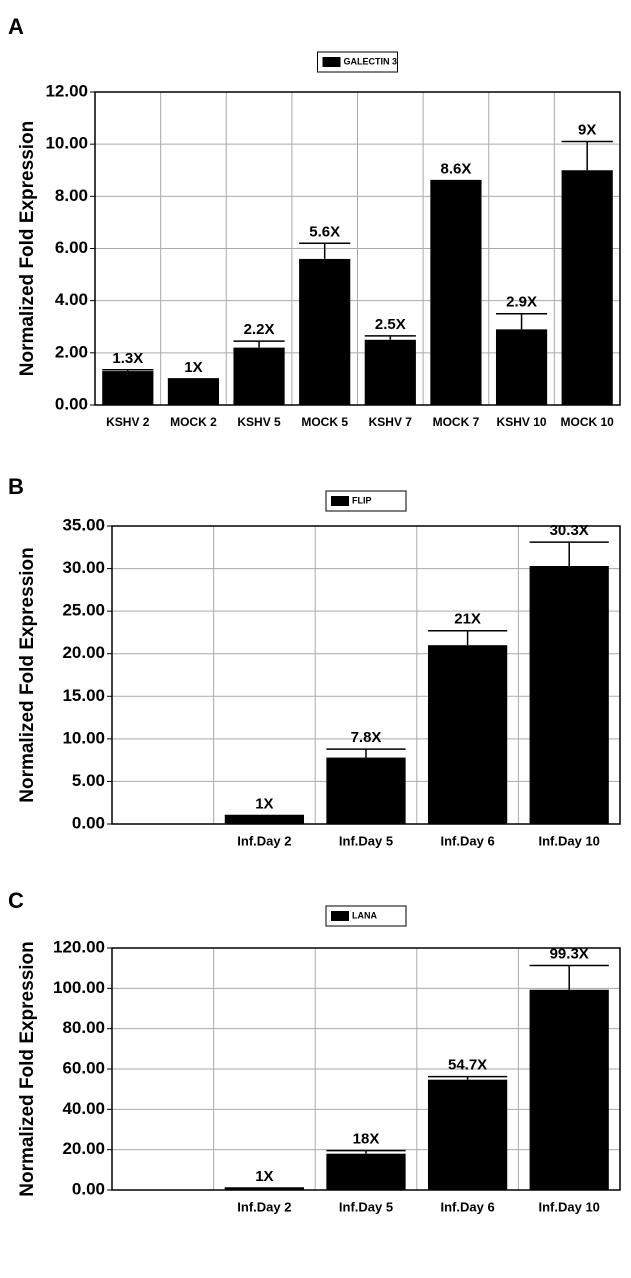  Describe the element at coordinates (259, 329) in the screenshot. I see `value-label: 2.2X` at that location.